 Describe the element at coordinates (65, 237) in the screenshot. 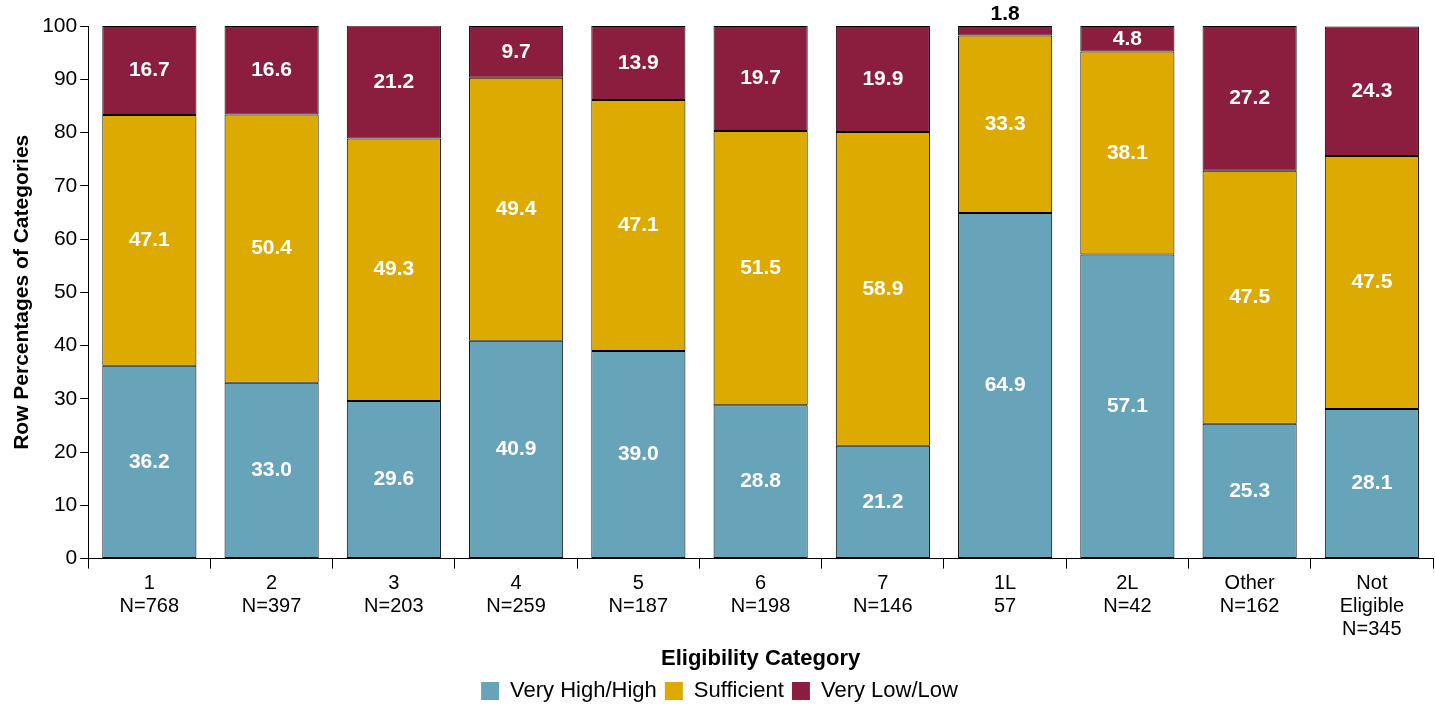

I see `y-tick-label: 60` at that location.